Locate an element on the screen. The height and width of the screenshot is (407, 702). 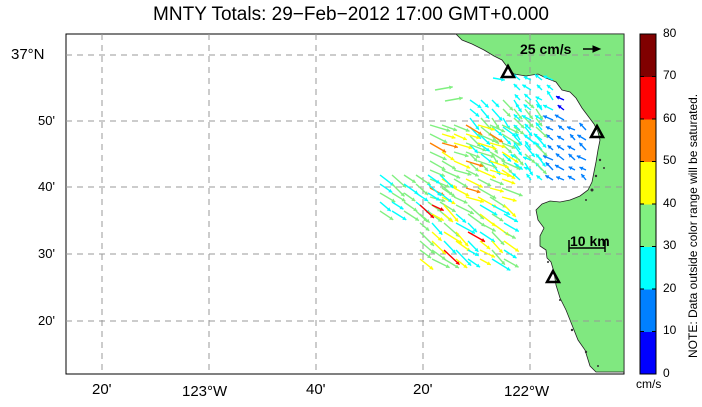
colorbar-tick-label: 80 is located at coordinates (670, 33).